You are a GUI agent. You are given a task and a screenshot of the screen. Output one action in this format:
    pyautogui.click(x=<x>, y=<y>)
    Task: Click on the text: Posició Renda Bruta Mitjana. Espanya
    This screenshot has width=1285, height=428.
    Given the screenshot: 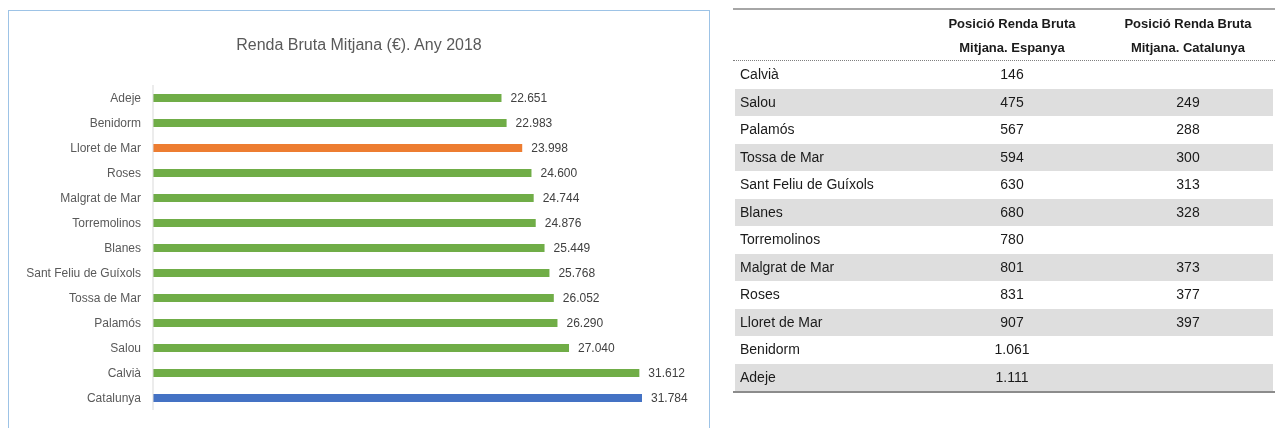 What is the action you would take?
    pyautogui.click(x=1012, y=35)
    